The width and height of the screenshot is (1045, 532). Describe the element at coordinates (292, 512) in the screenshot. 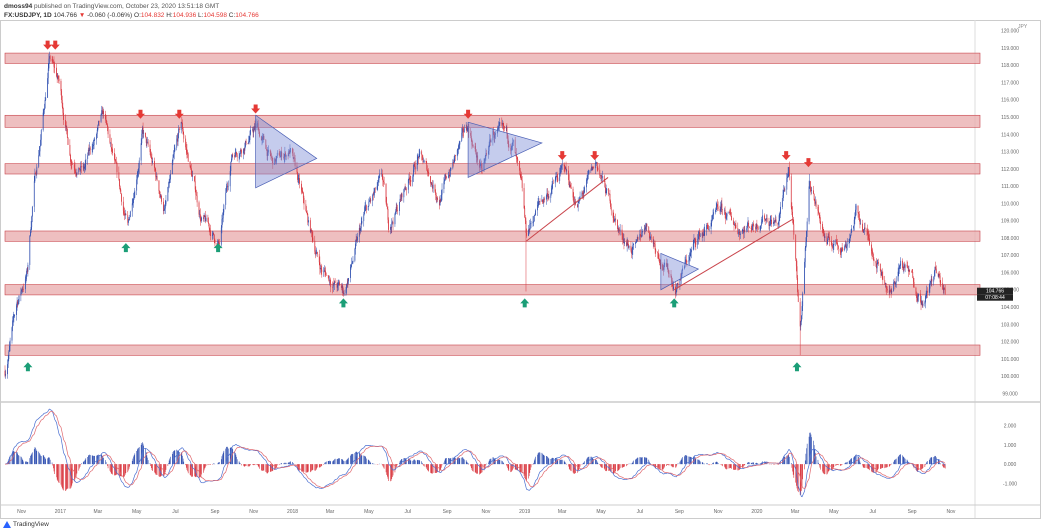

I see `time-tick-label: 2018` at that location.